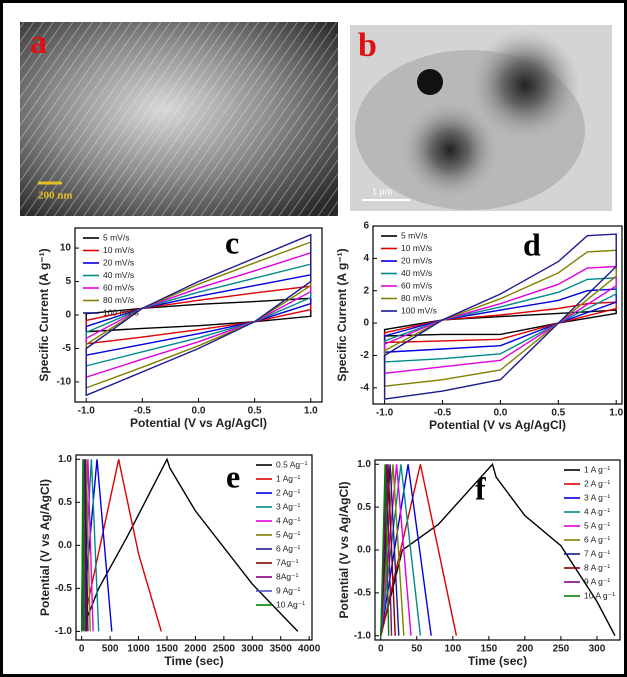 This screenshot has height=677, width=627. What do you see at coordinates (288, 478) in the screenshot?
I see `legend-label: 1 Ag⁻¹` at bounding box center [288, 478].